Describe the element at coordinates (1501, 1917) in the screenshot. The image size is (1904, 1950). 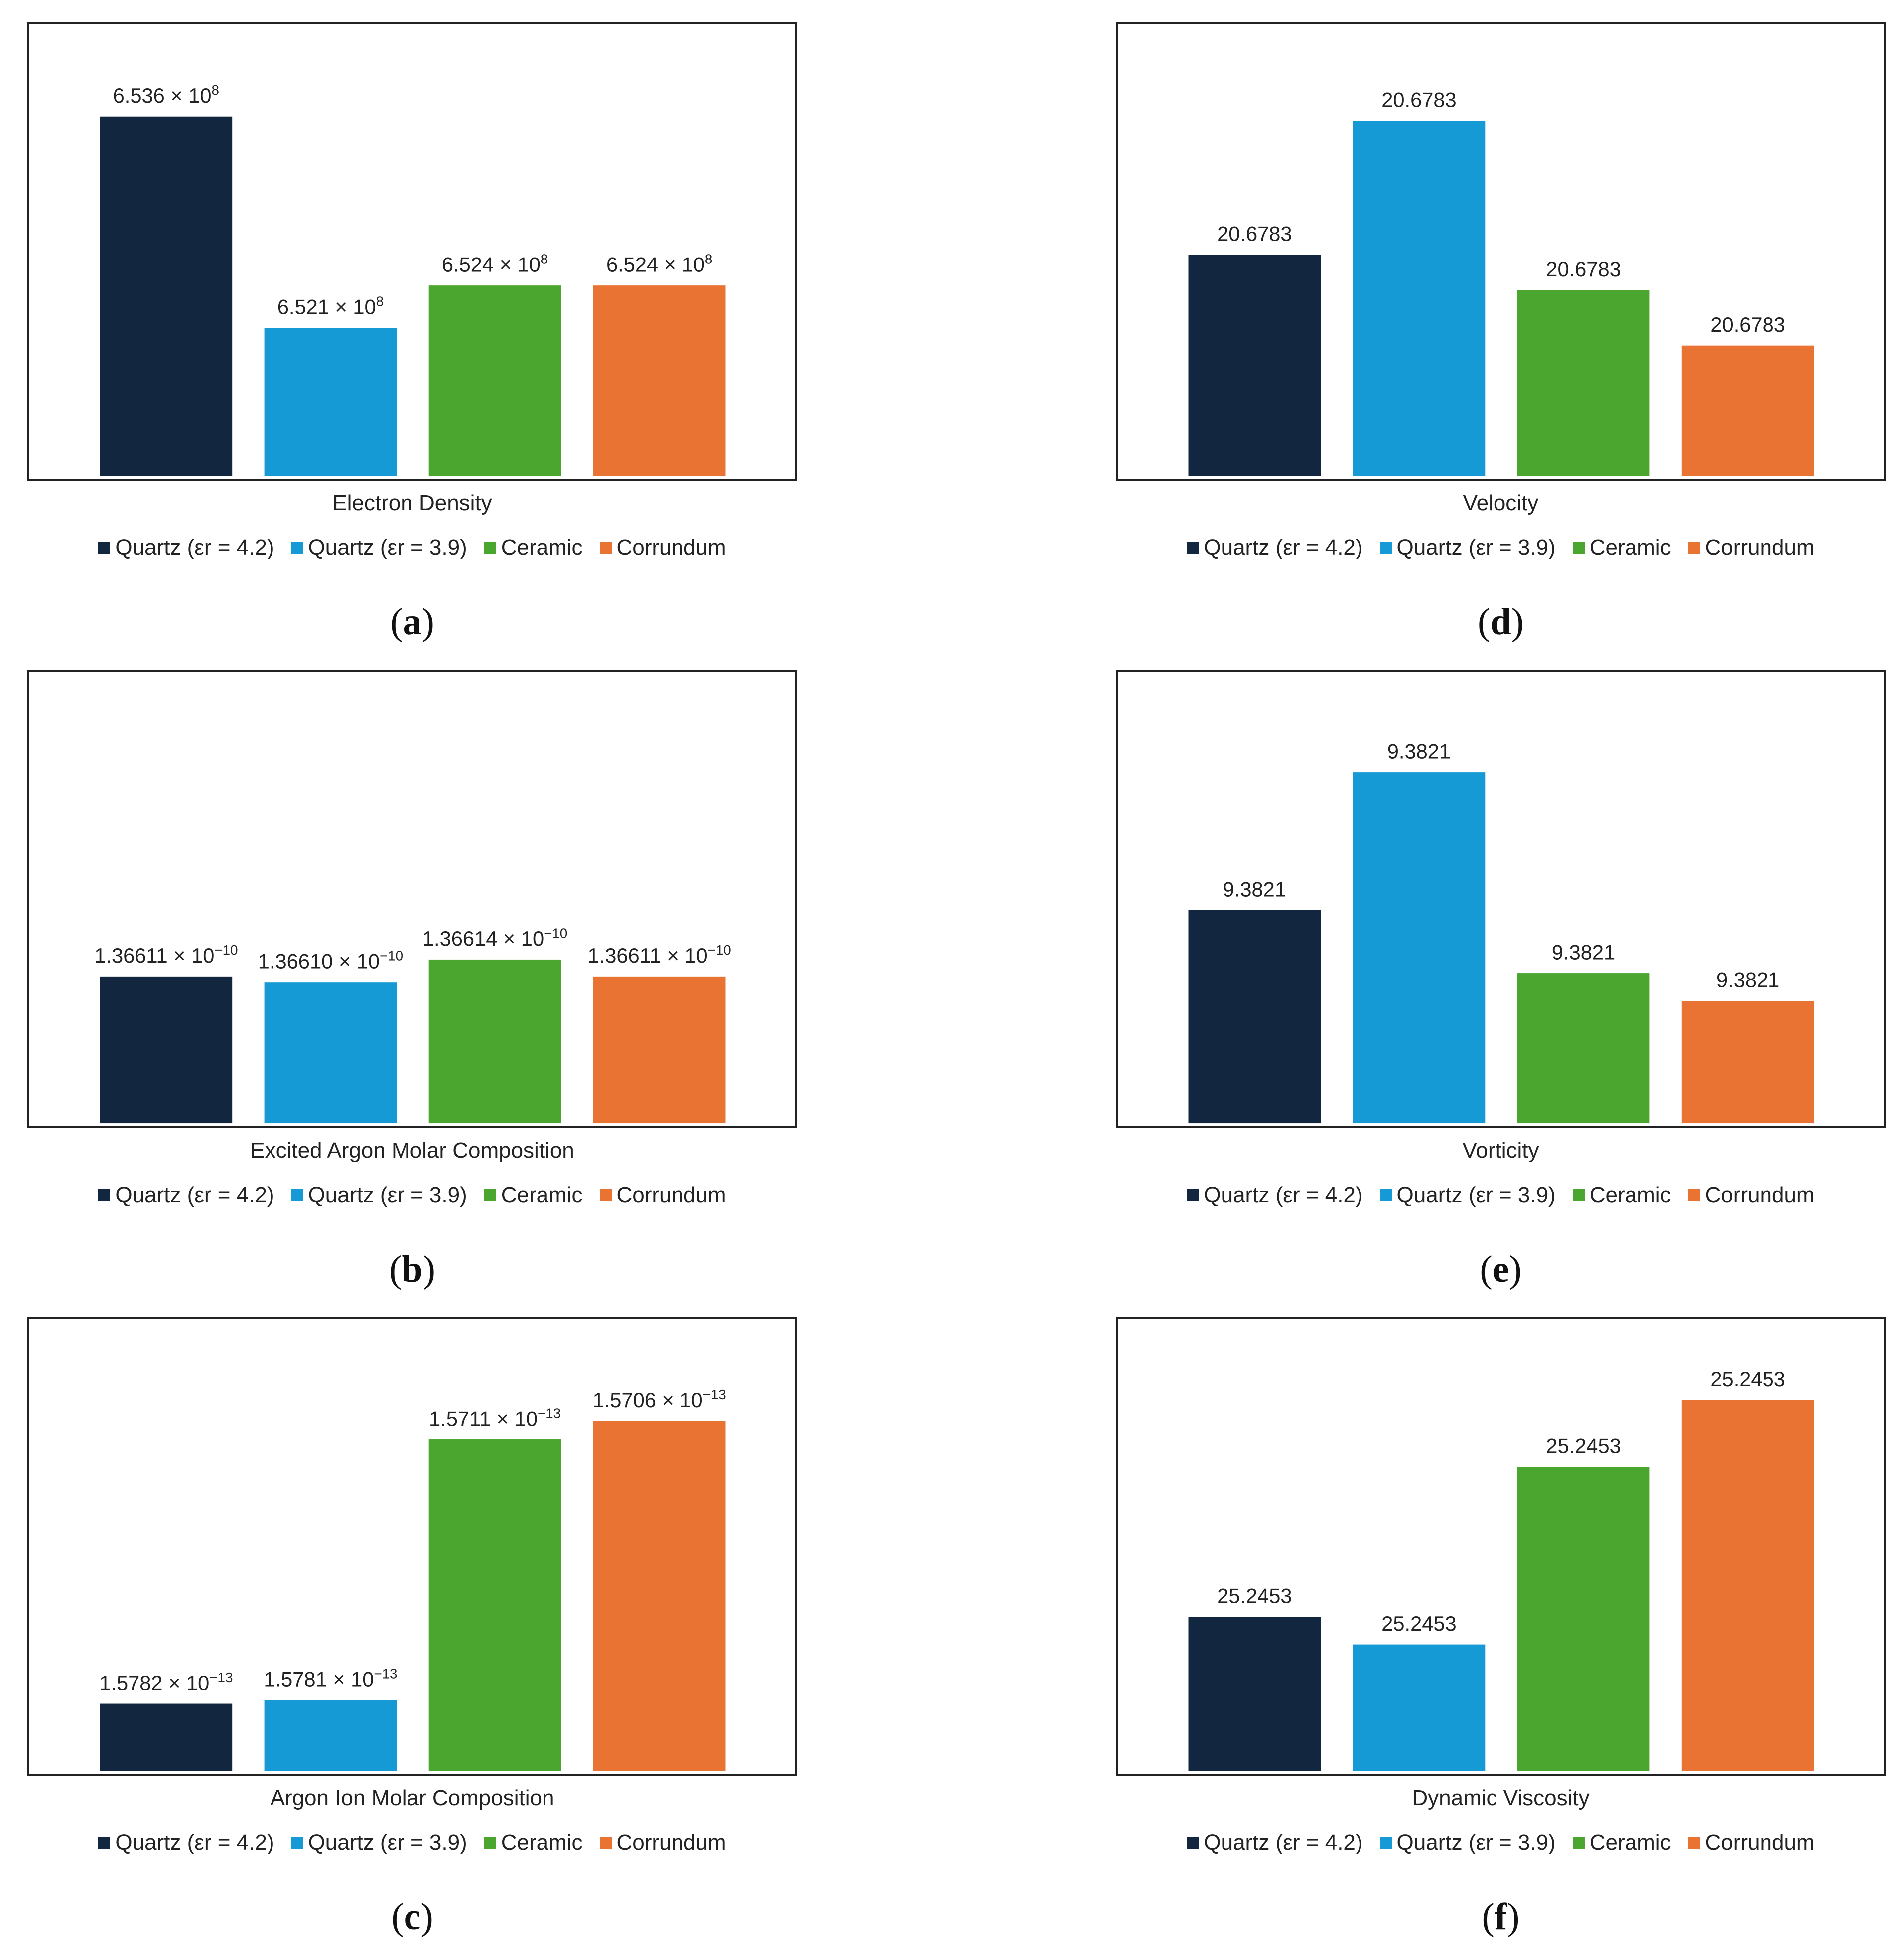
I see `panel-label: (f)` at that location.